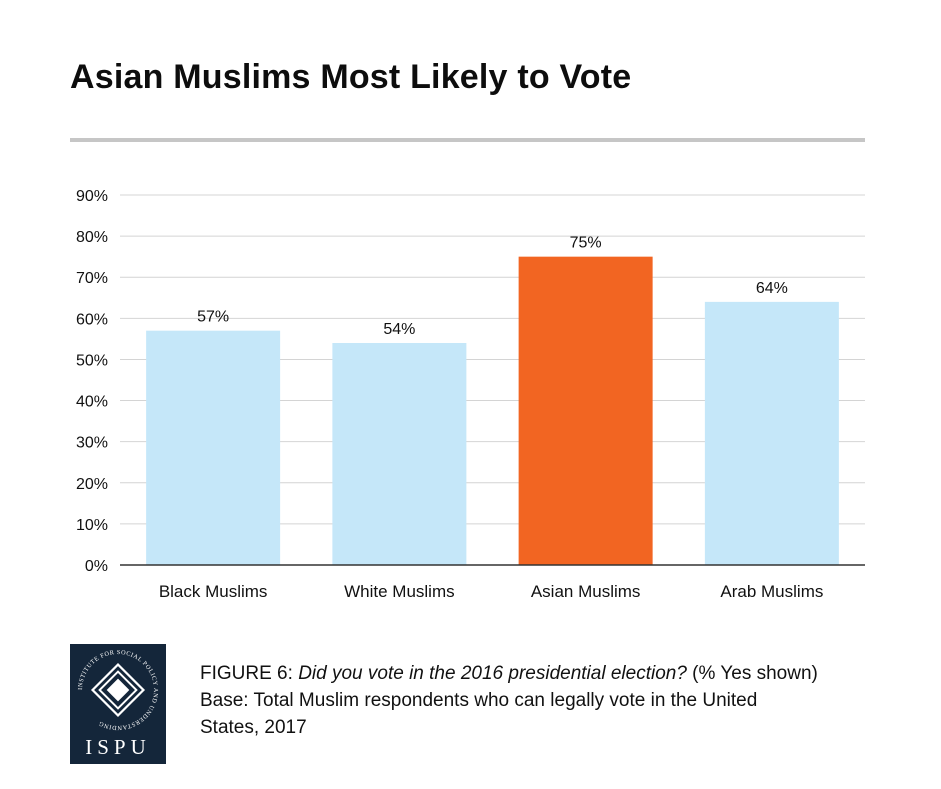  Describe the element at coordinates (92, 196) in the screenshot. I see `y-tick-label: 90%` at that location.